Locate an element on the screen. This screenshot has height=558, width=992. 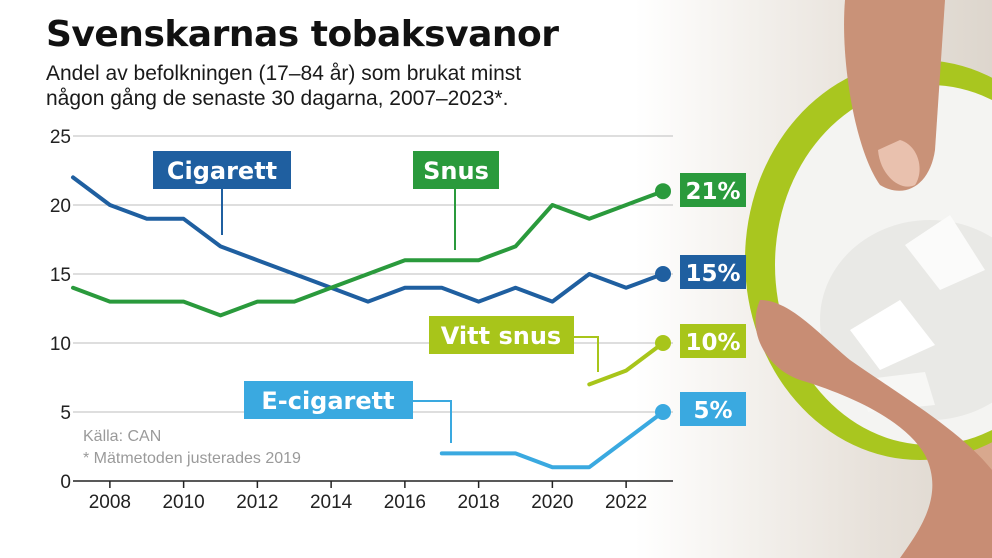
chart-title: Svenskarnas tobaksvanor is located at coordinates (302, 34).